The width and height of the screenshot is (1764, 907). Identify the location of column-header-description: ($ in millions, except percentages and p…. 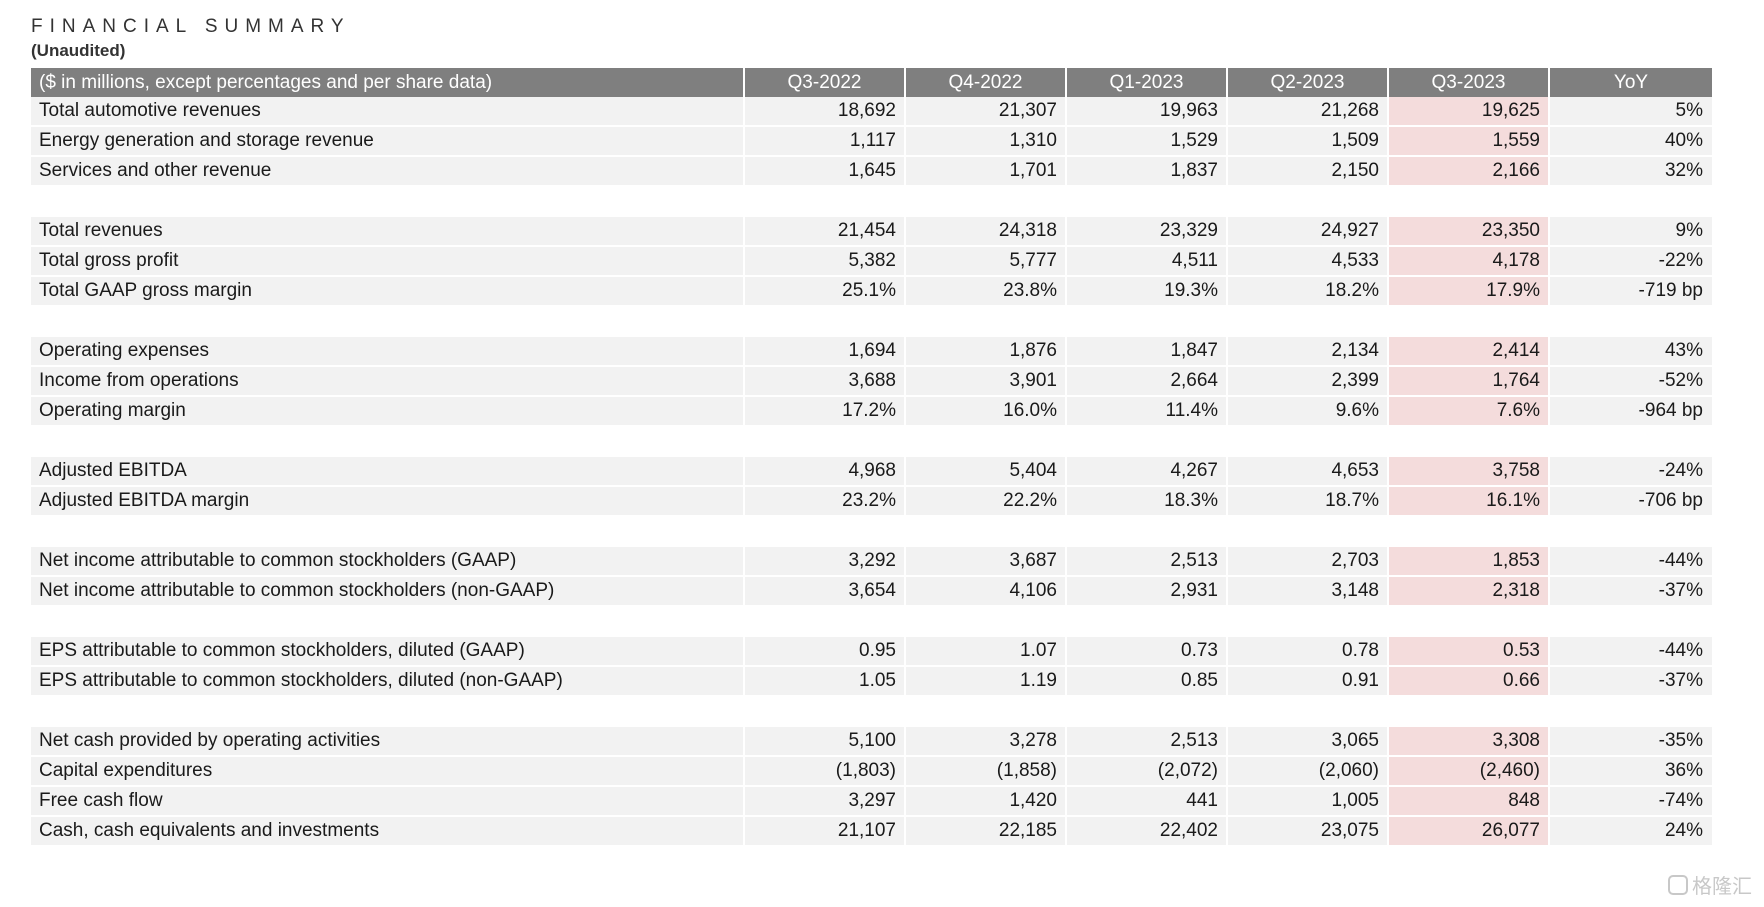
(388, 82).